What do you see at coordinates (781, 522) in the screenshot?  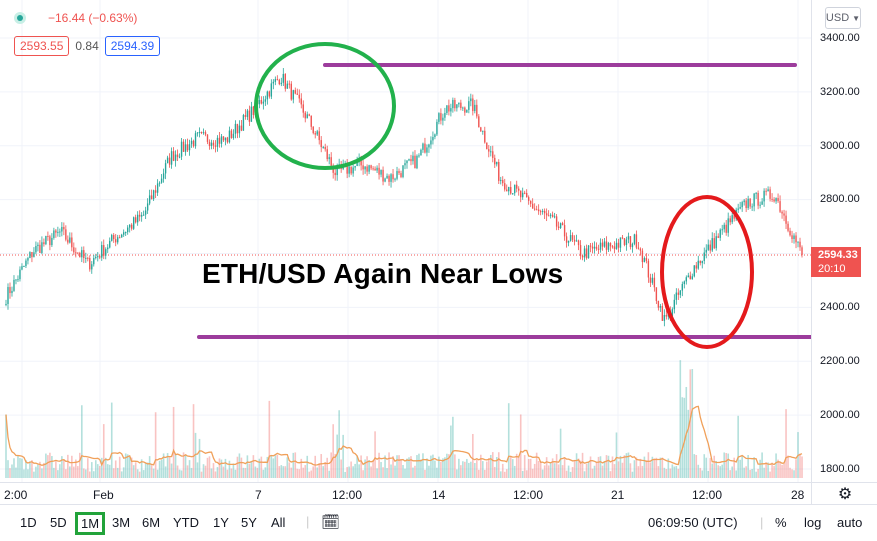 I see `percent-toggle: %` at bounding box center [781, 522].